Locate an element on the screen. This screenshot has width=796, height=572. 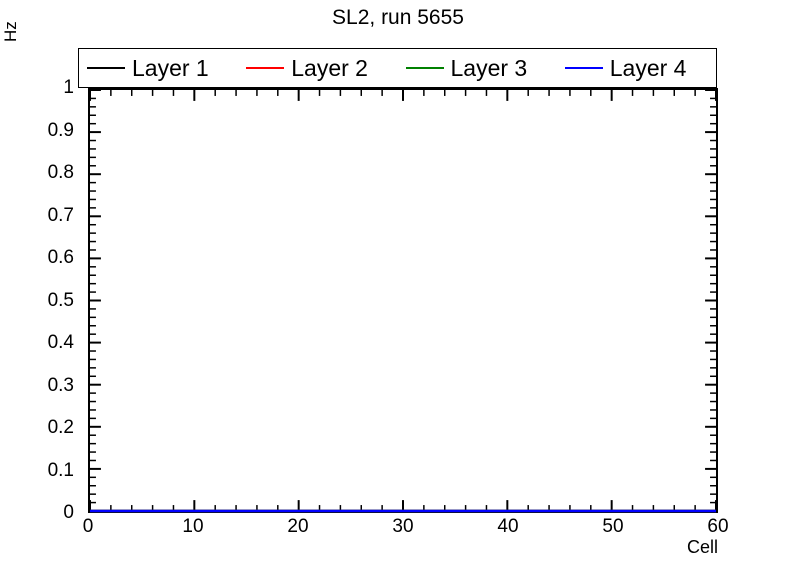
legend-entry-1: Layer 1 is located at coordinates (158, 67).